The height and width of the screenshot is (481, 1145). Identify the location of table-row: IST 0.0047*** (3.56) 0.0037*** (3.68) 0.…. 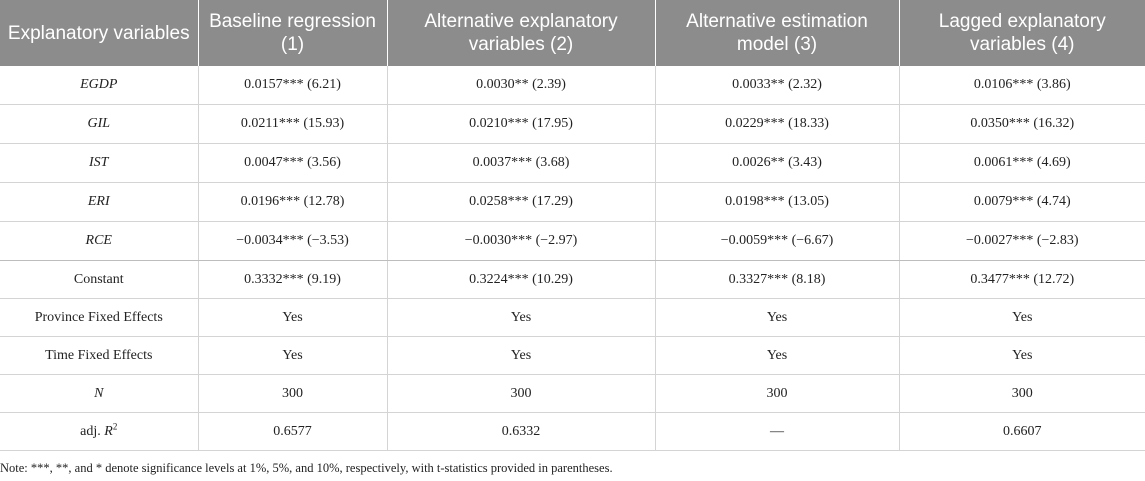
(572, 163).